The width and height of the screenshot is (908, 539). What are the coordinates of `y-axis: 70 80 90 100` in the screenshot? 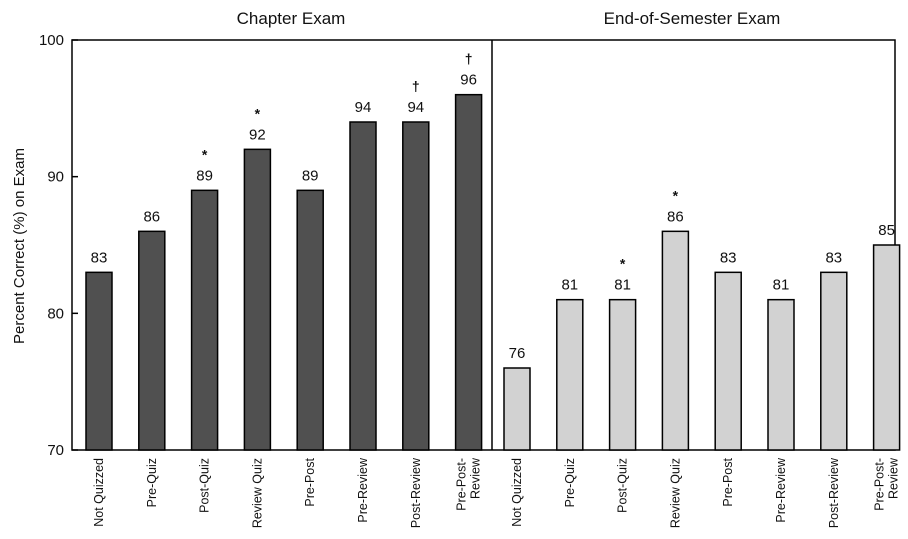 It's located at (58, 245).